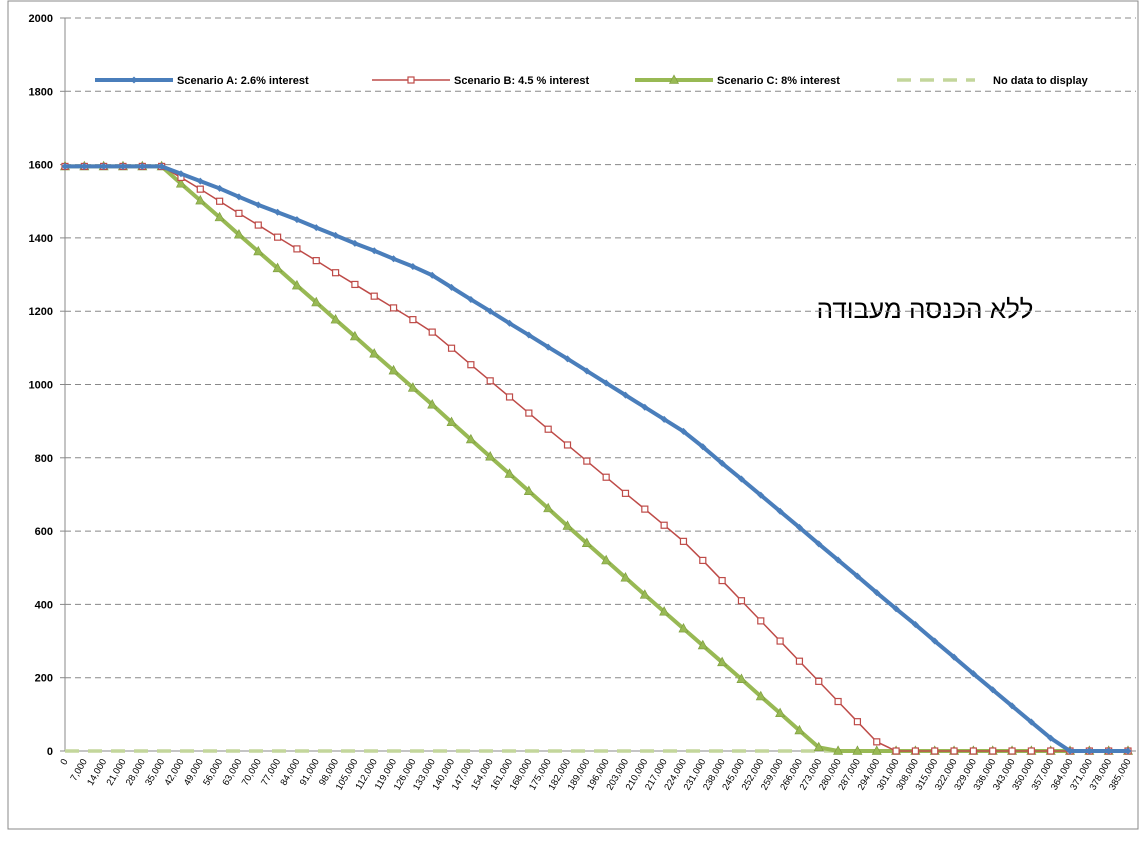 Image resolution: width=1140 pixels, height=845 pixels. What do you see at coordinates (44, 532) in the screenshot?
I see `y-tick-label: 600` at bounding box center [44, 532].